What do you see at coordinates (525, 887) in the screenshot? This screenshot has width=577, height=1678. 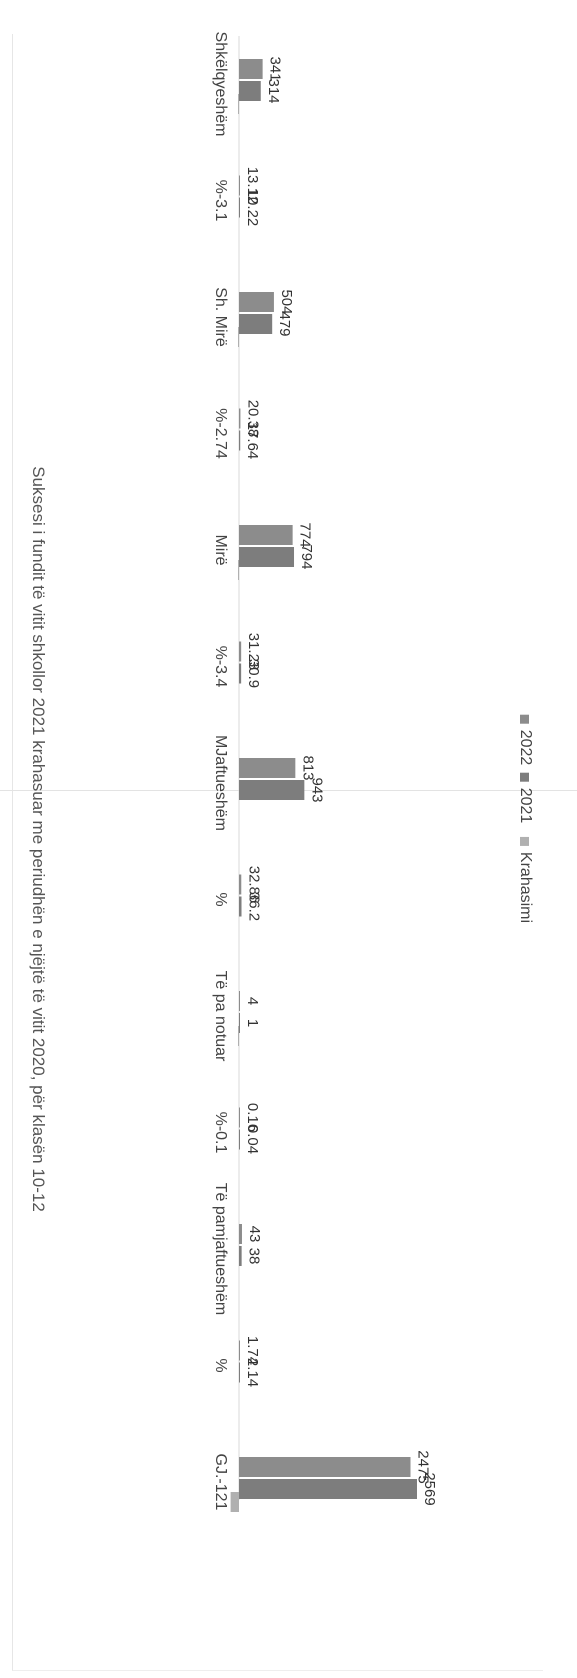 I see `legend-label: Krahasimi` at bounding box center [525, 887].